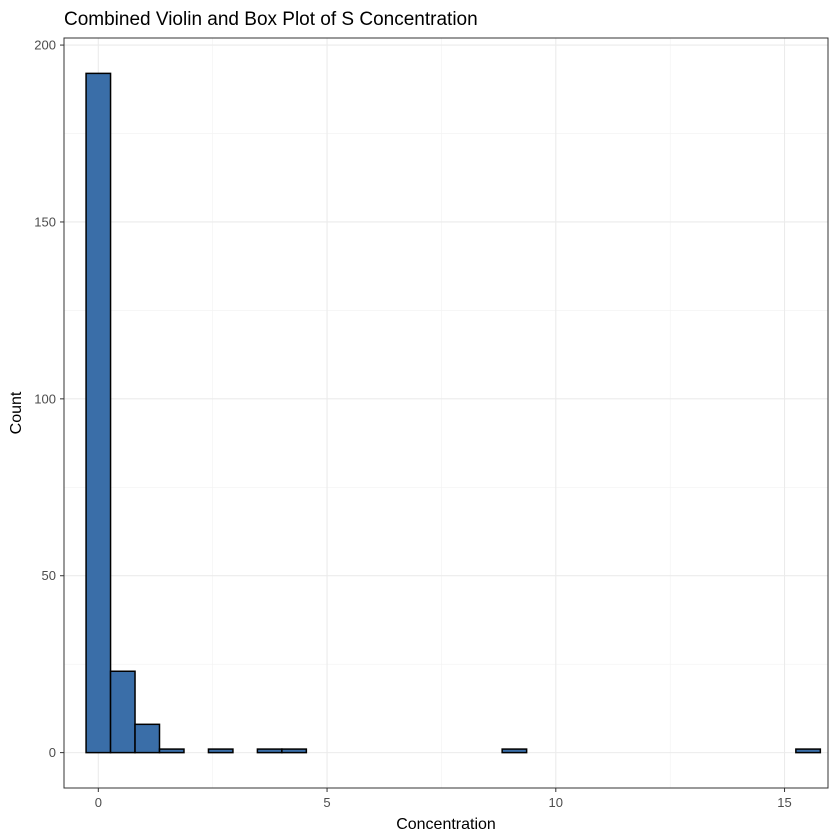 Image resolution: width=840 pixels, height=840 pixels. Describe the element at coordinates (443, 799) in the screenshot. I see `x-axis: 0 5 10 15` at that location.